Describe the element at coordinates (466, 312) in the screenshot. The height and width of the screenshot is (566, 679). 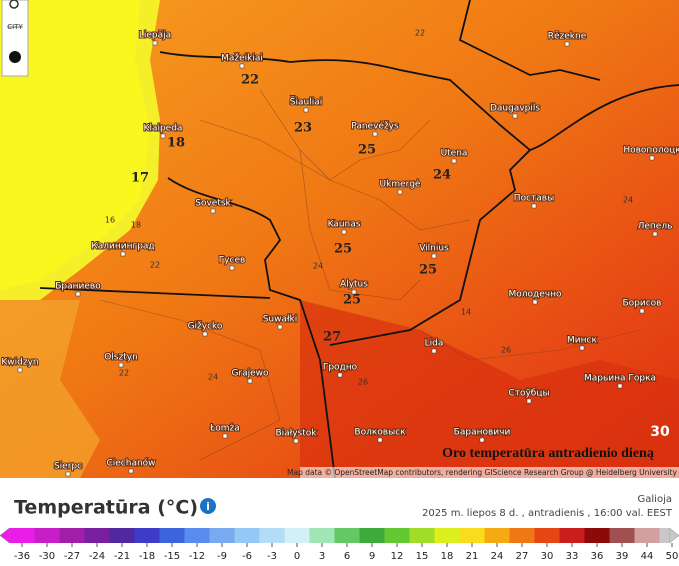
I see `isoline-label: 14` at that location.